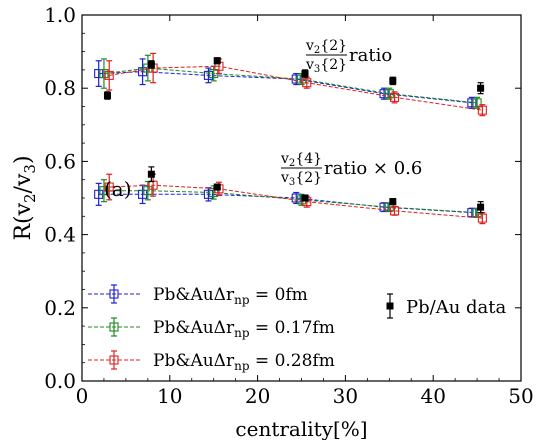 This screenshot has width=542, height=440. Describe the element at coordinates (350, 428) in the screenshot. I see `x-axis-label-unit: [%]` at that location.